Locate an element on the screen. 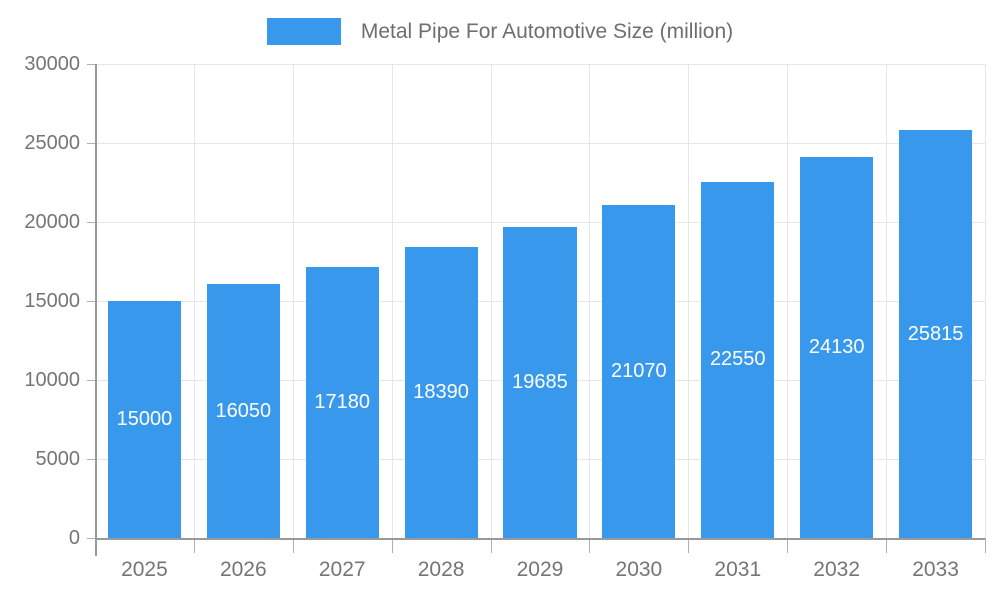  x-tick-label: 2032 is located at coordinates (837, 569).